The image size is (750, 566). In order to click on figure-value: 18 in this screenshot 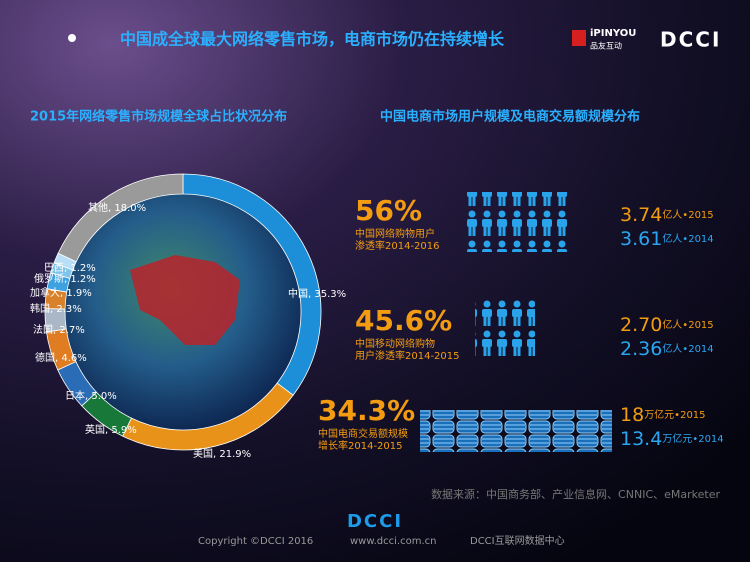, I will do `click(632, 415)`.